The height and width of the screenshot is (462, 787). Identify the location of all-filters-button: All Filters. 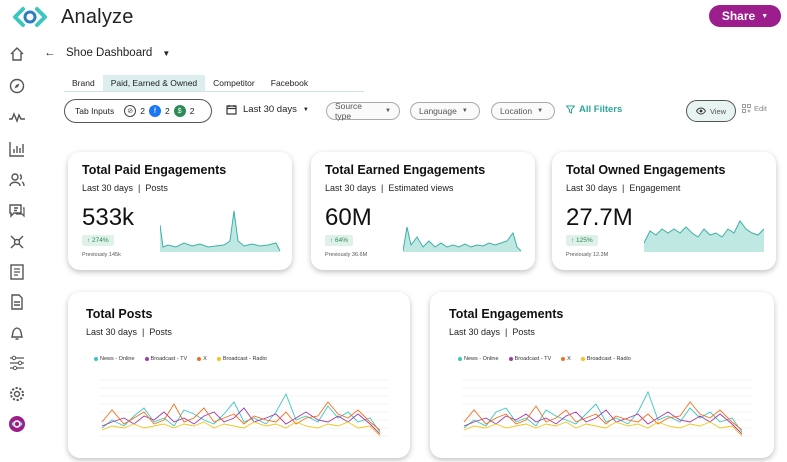
(594, 109).